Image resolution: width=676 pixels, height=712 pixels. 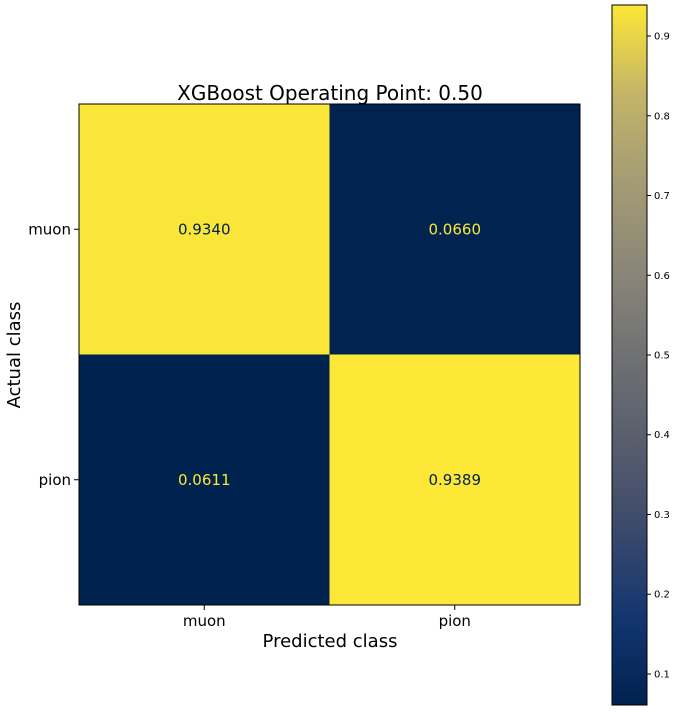 I want to click on x-tick-label: muon, so click(x=204, y=621).